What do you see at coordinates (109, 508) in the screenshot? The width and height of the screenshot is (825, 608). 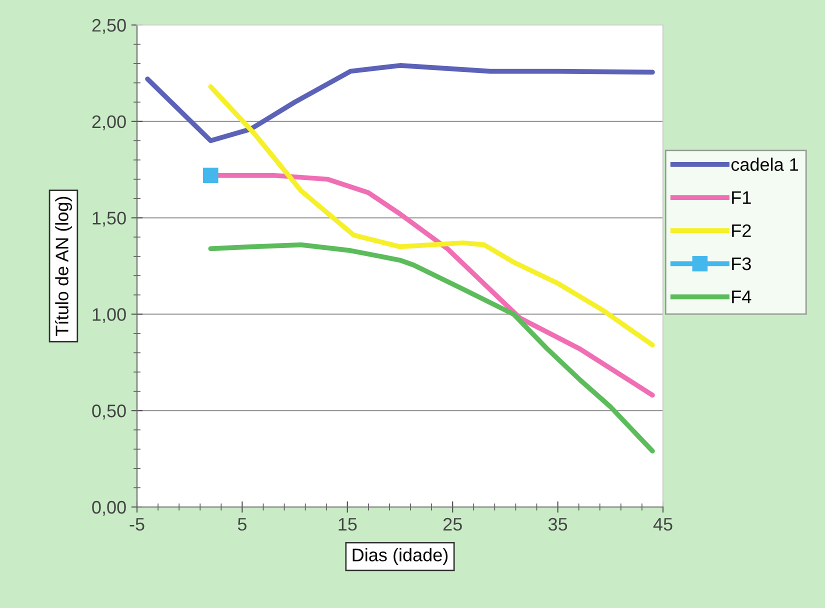 I see `y-tick-label: 0,00` at bounding box center [109, 508].